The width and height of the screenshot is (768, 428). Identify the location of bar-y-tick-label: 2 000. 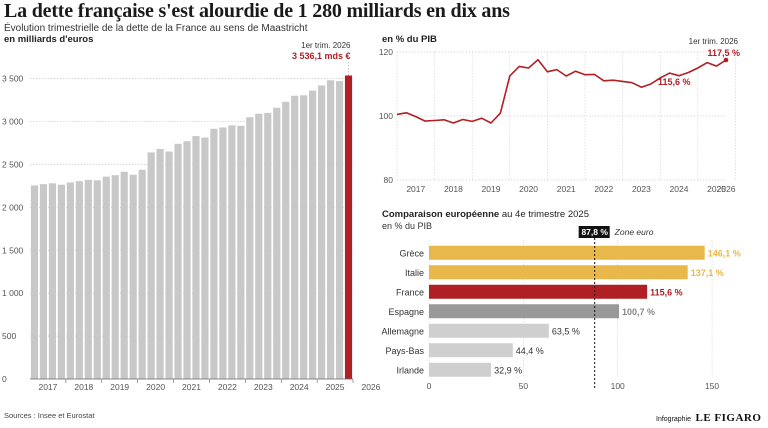
(13, 207).